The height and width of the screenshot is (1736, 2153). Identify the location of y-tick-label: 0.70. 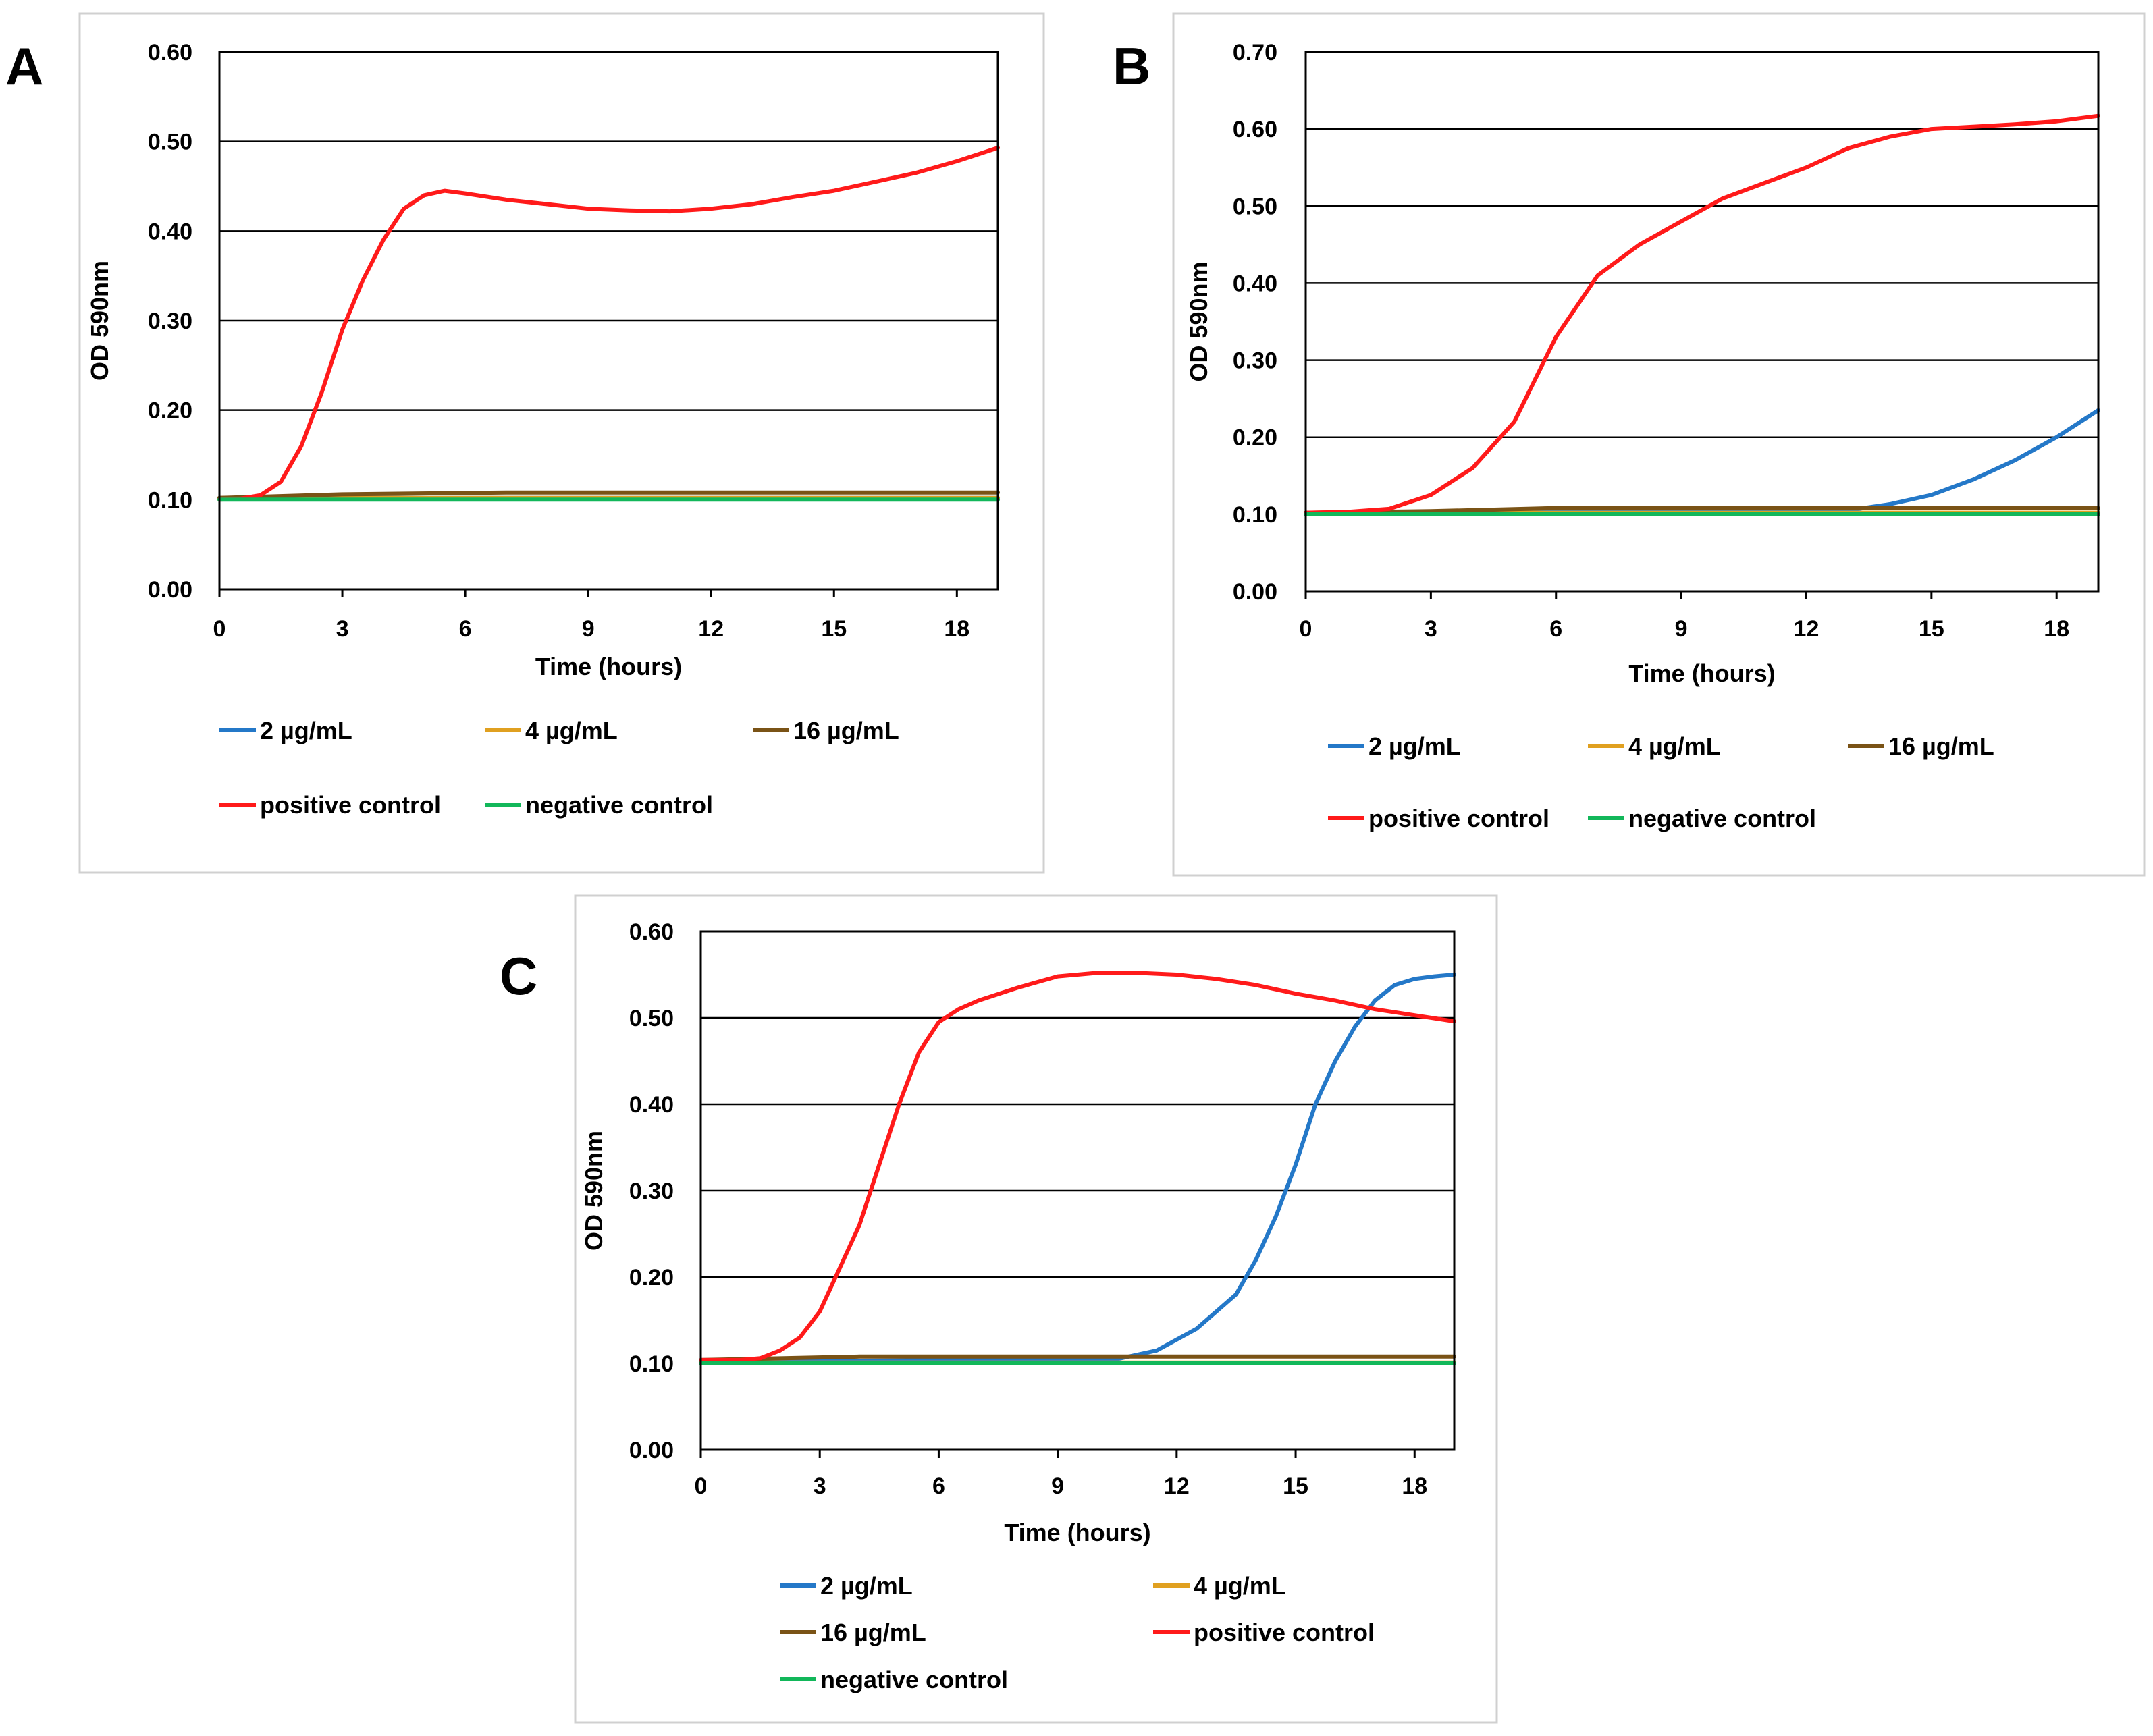
(1255, 52).